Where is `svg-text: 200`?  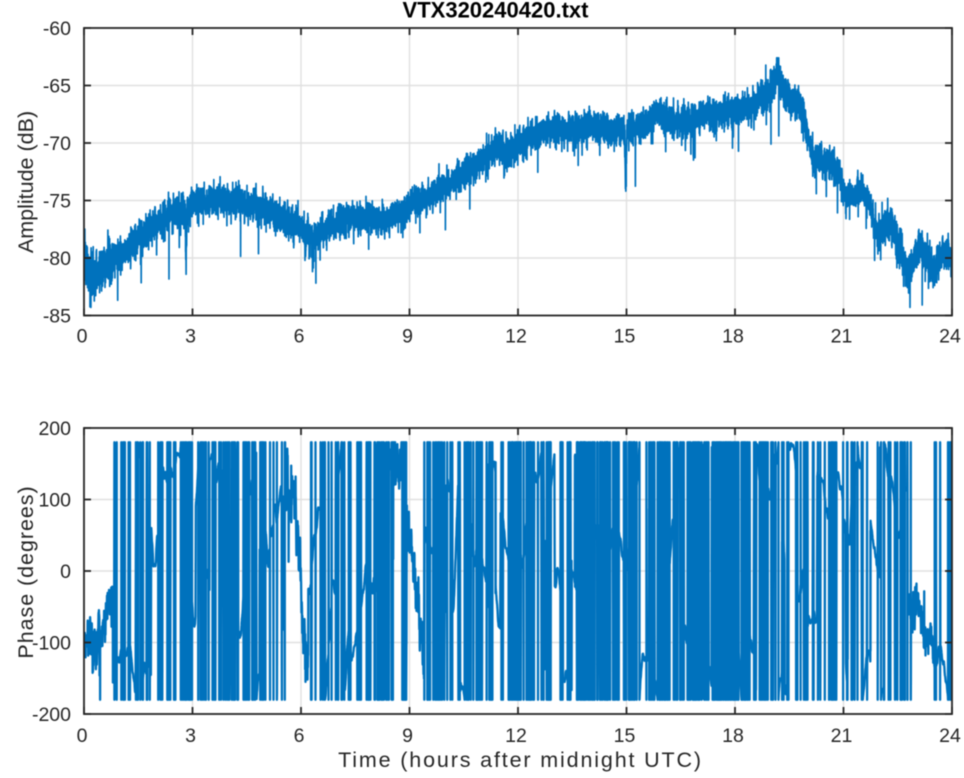
svg-text: 200 is located at coordinates (54, 429).